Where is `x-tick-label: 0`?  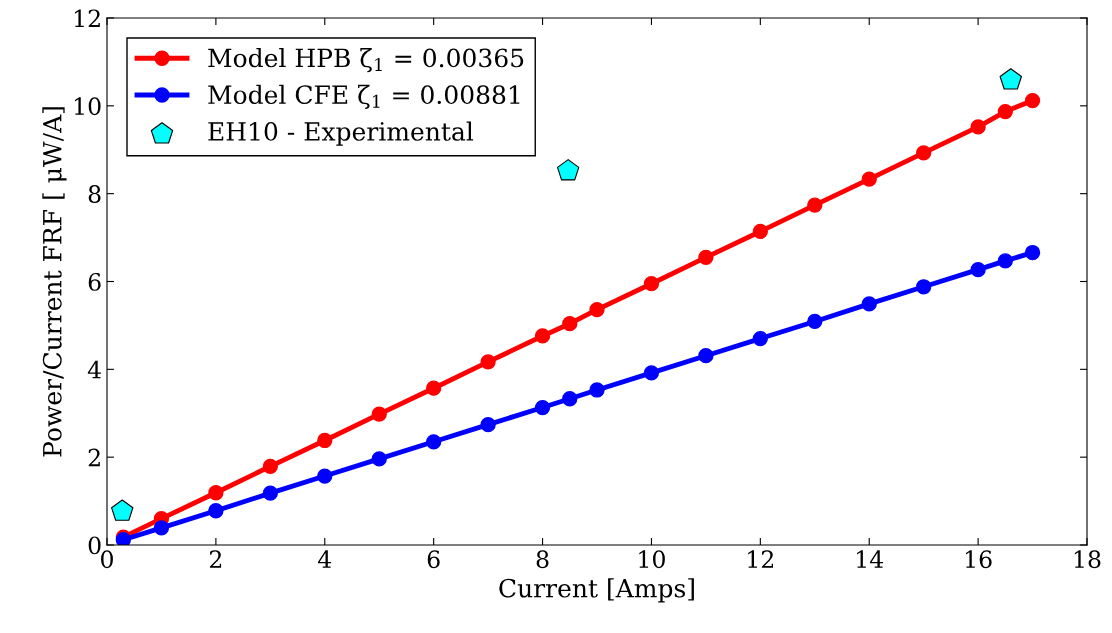
x-tick-label: 0 is located at coordinates (107, 559).